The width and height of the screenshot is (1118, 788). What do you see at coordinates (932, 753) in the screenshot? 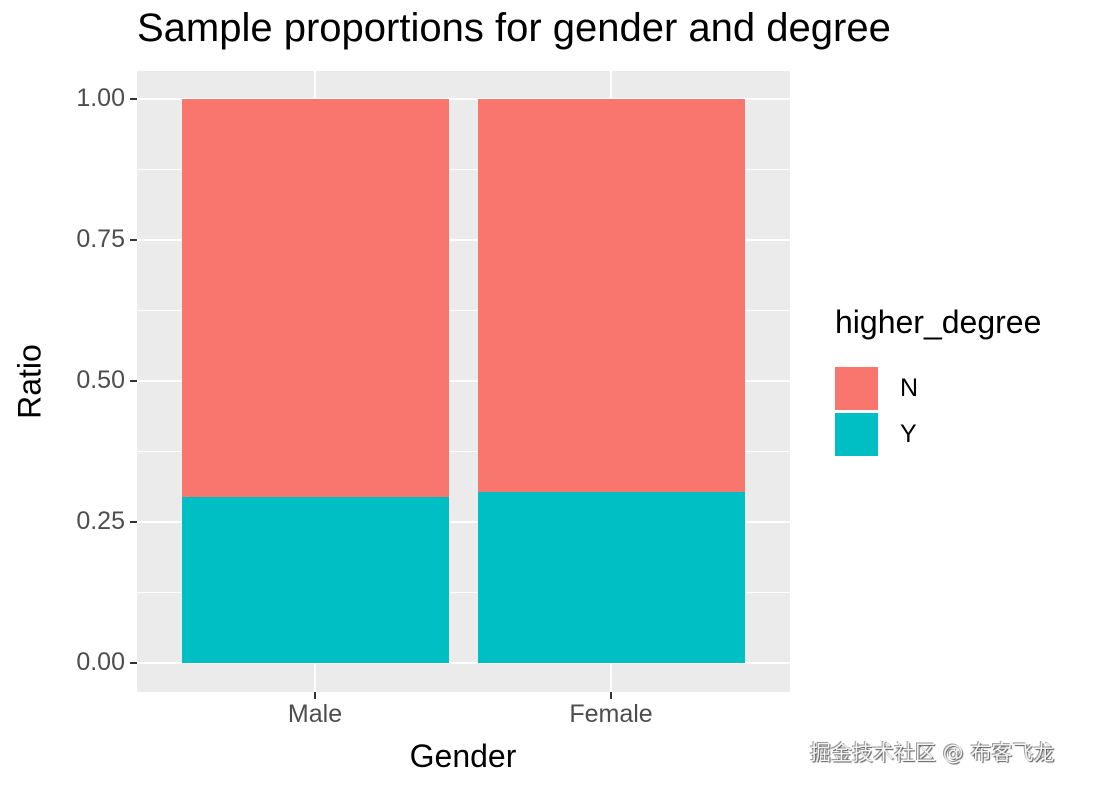
I see `watermark: 掘金技术社区 @ 布客飞龙` at bounding box center [932, 753].